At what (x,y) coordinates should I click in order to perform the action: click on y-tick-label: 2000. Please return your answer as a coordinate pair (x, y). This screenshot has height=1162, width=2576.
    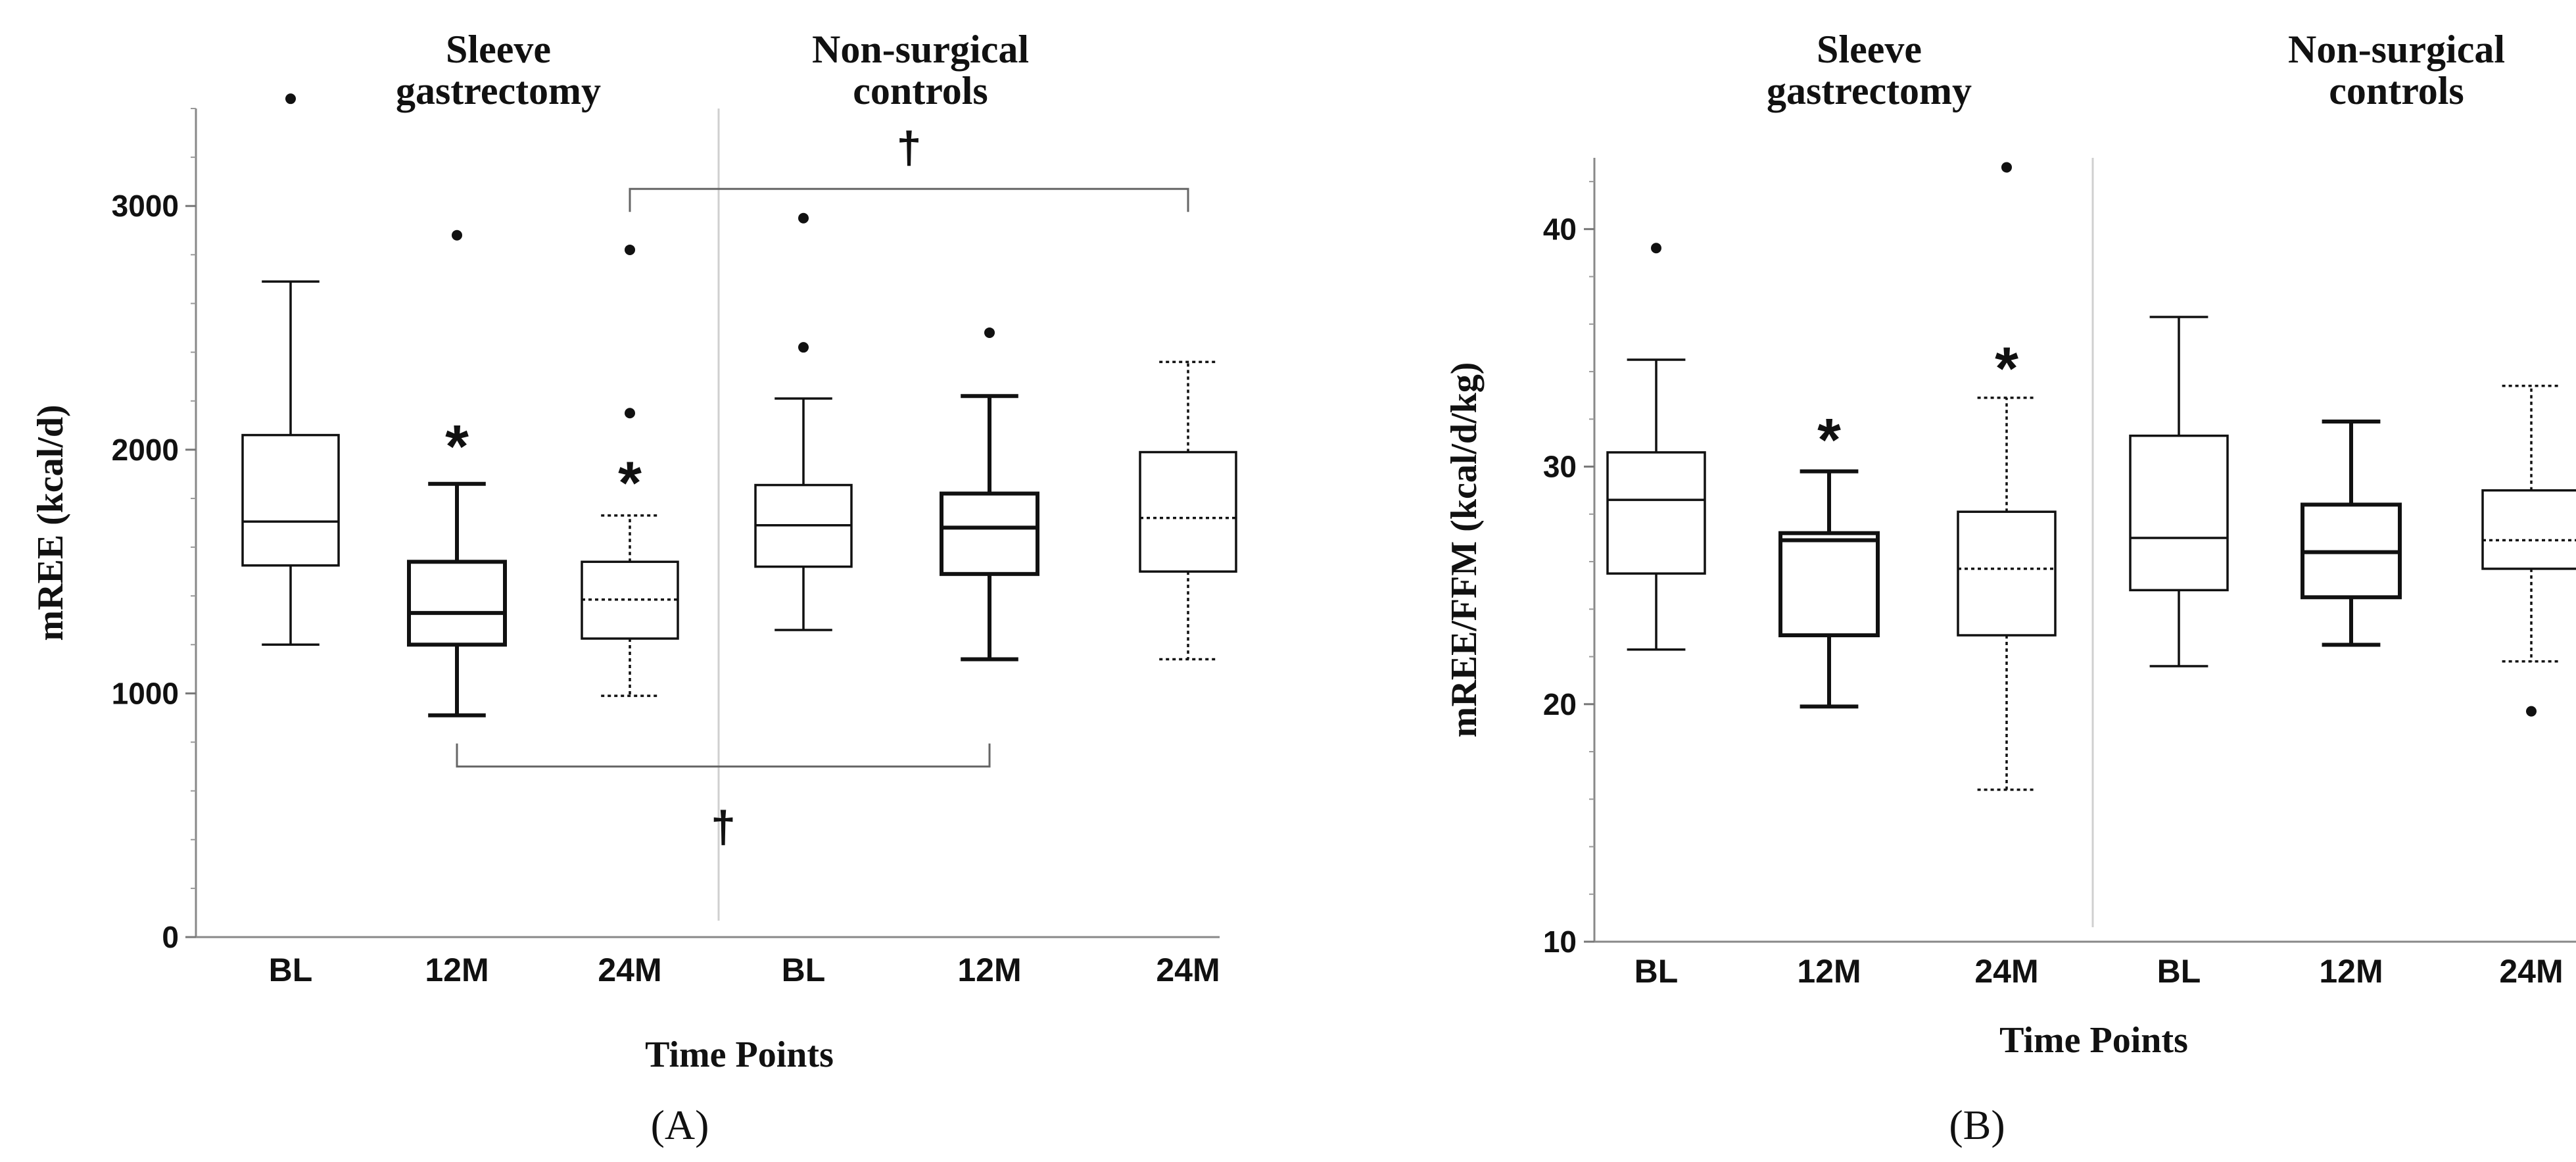
    Looking at the image, I should click on (146, 450).